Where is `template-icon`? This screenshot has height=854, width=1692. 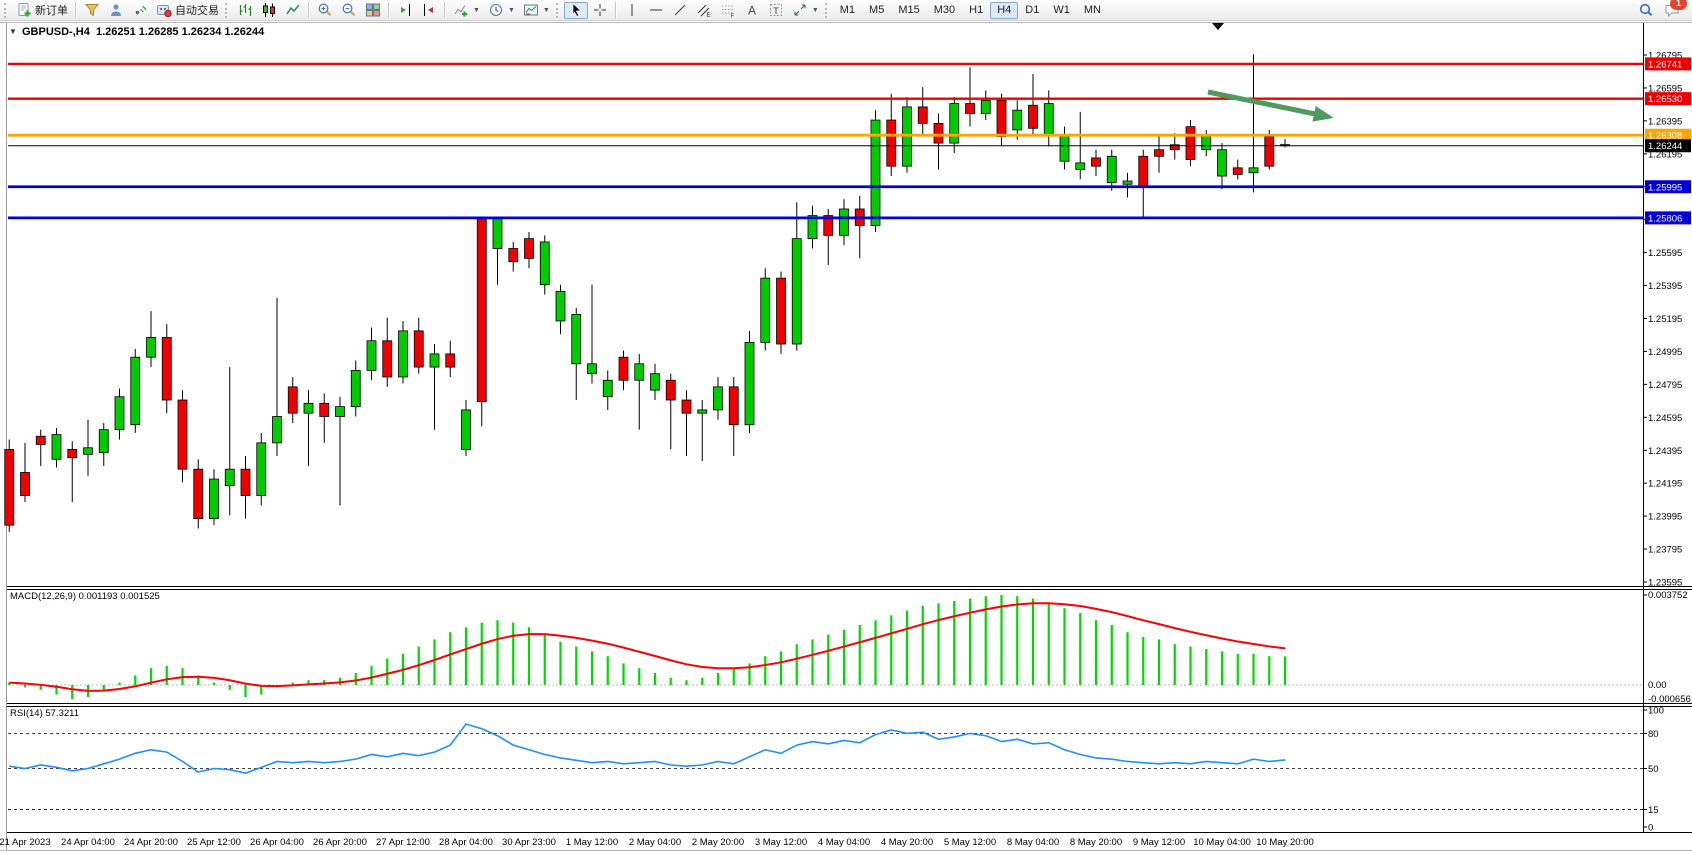
template-icon is located at coordinates (530, 10).